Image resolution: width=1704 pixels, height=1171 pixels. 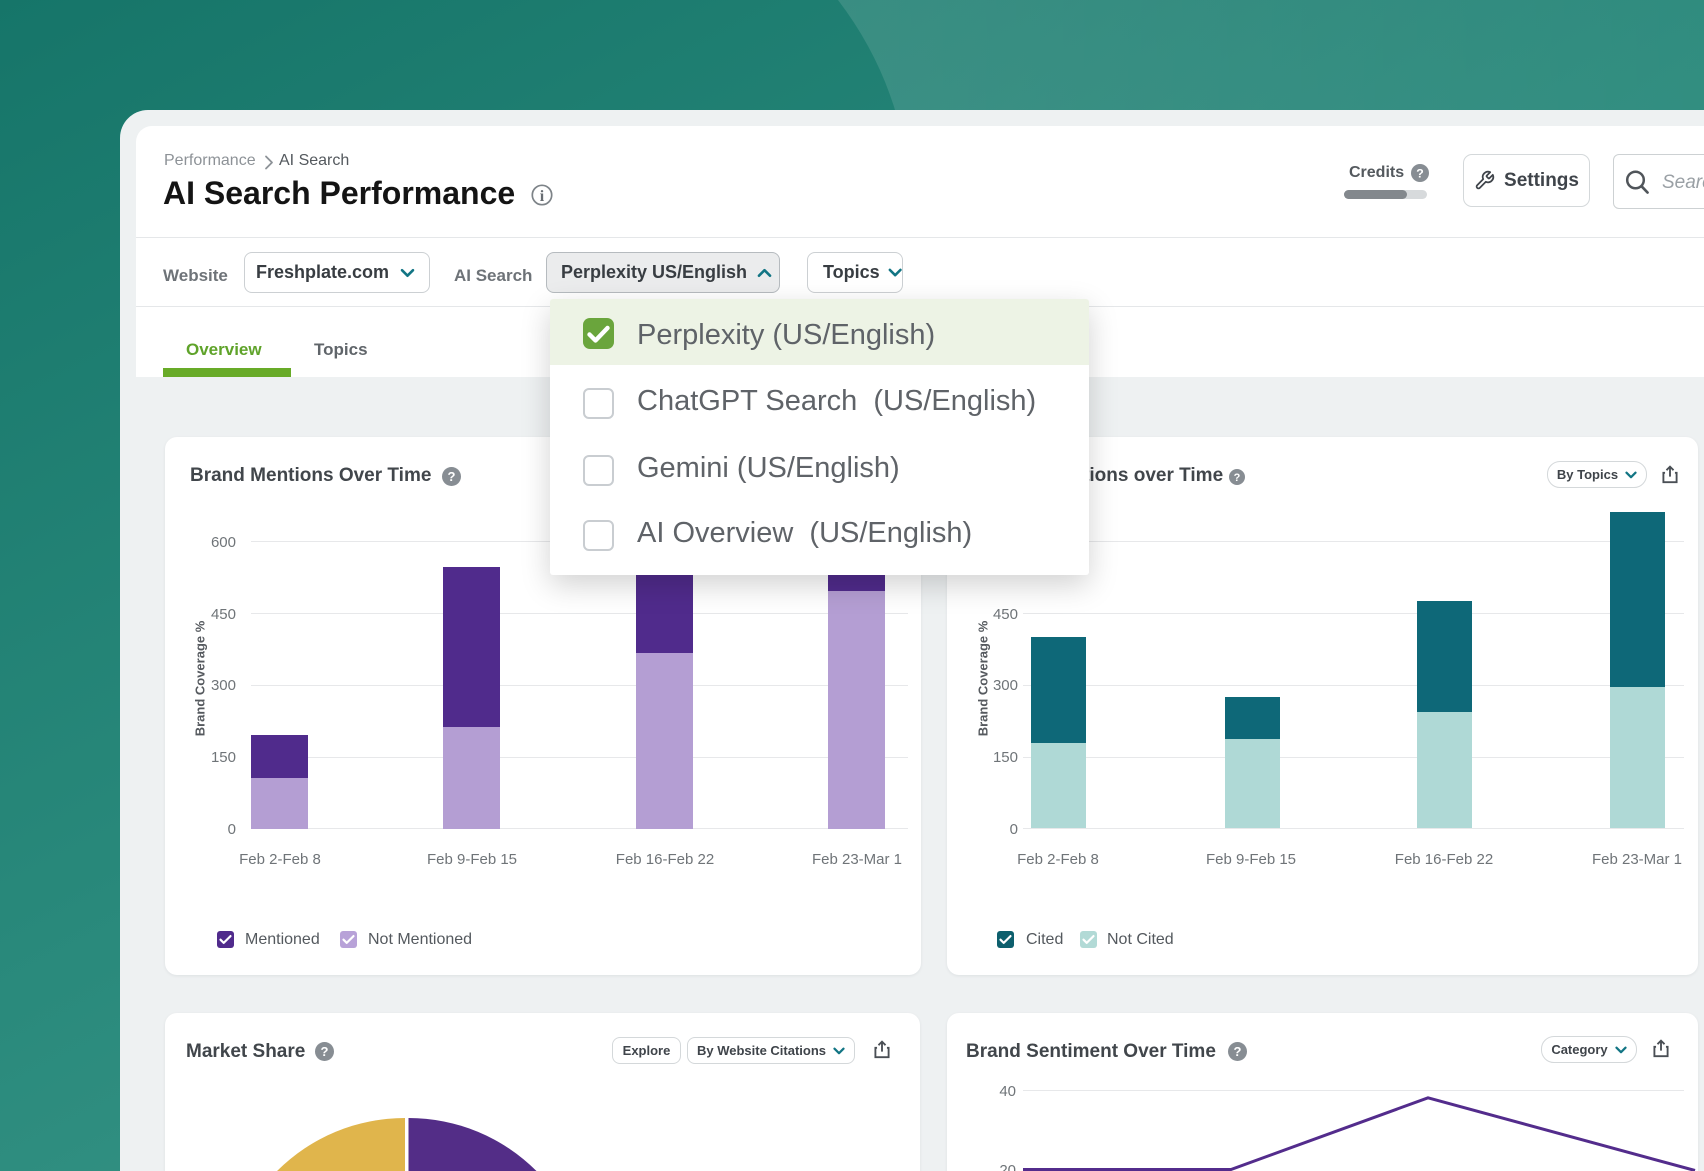 I want to click on svg-text: i, so click(x=542, y=196).